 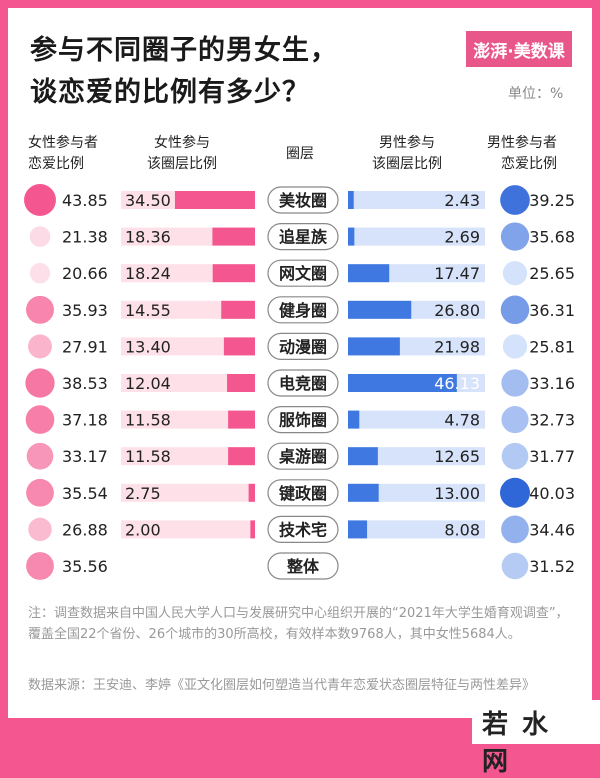 I want to click on female-share-label: 13.40, so click(x=148, y=346).